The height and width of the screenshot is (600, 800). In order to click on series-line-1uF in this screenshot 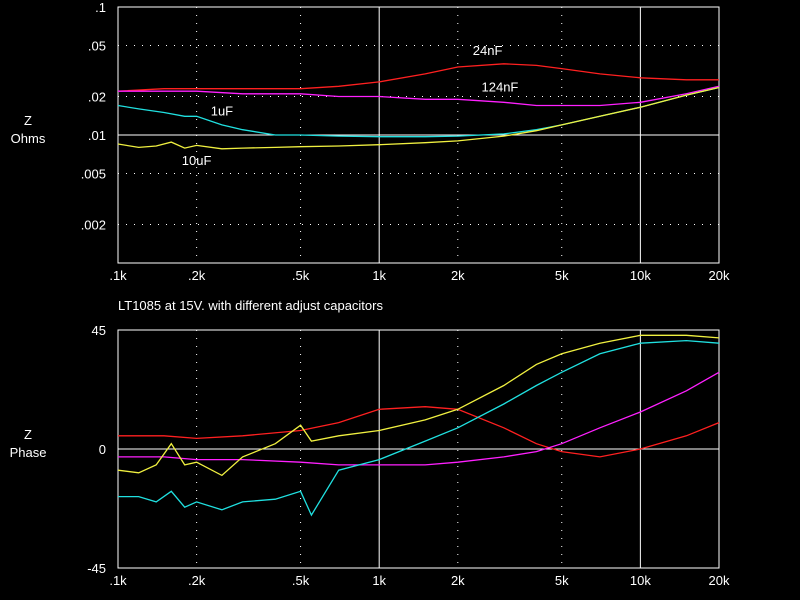, I will do `click(418, 112)`.